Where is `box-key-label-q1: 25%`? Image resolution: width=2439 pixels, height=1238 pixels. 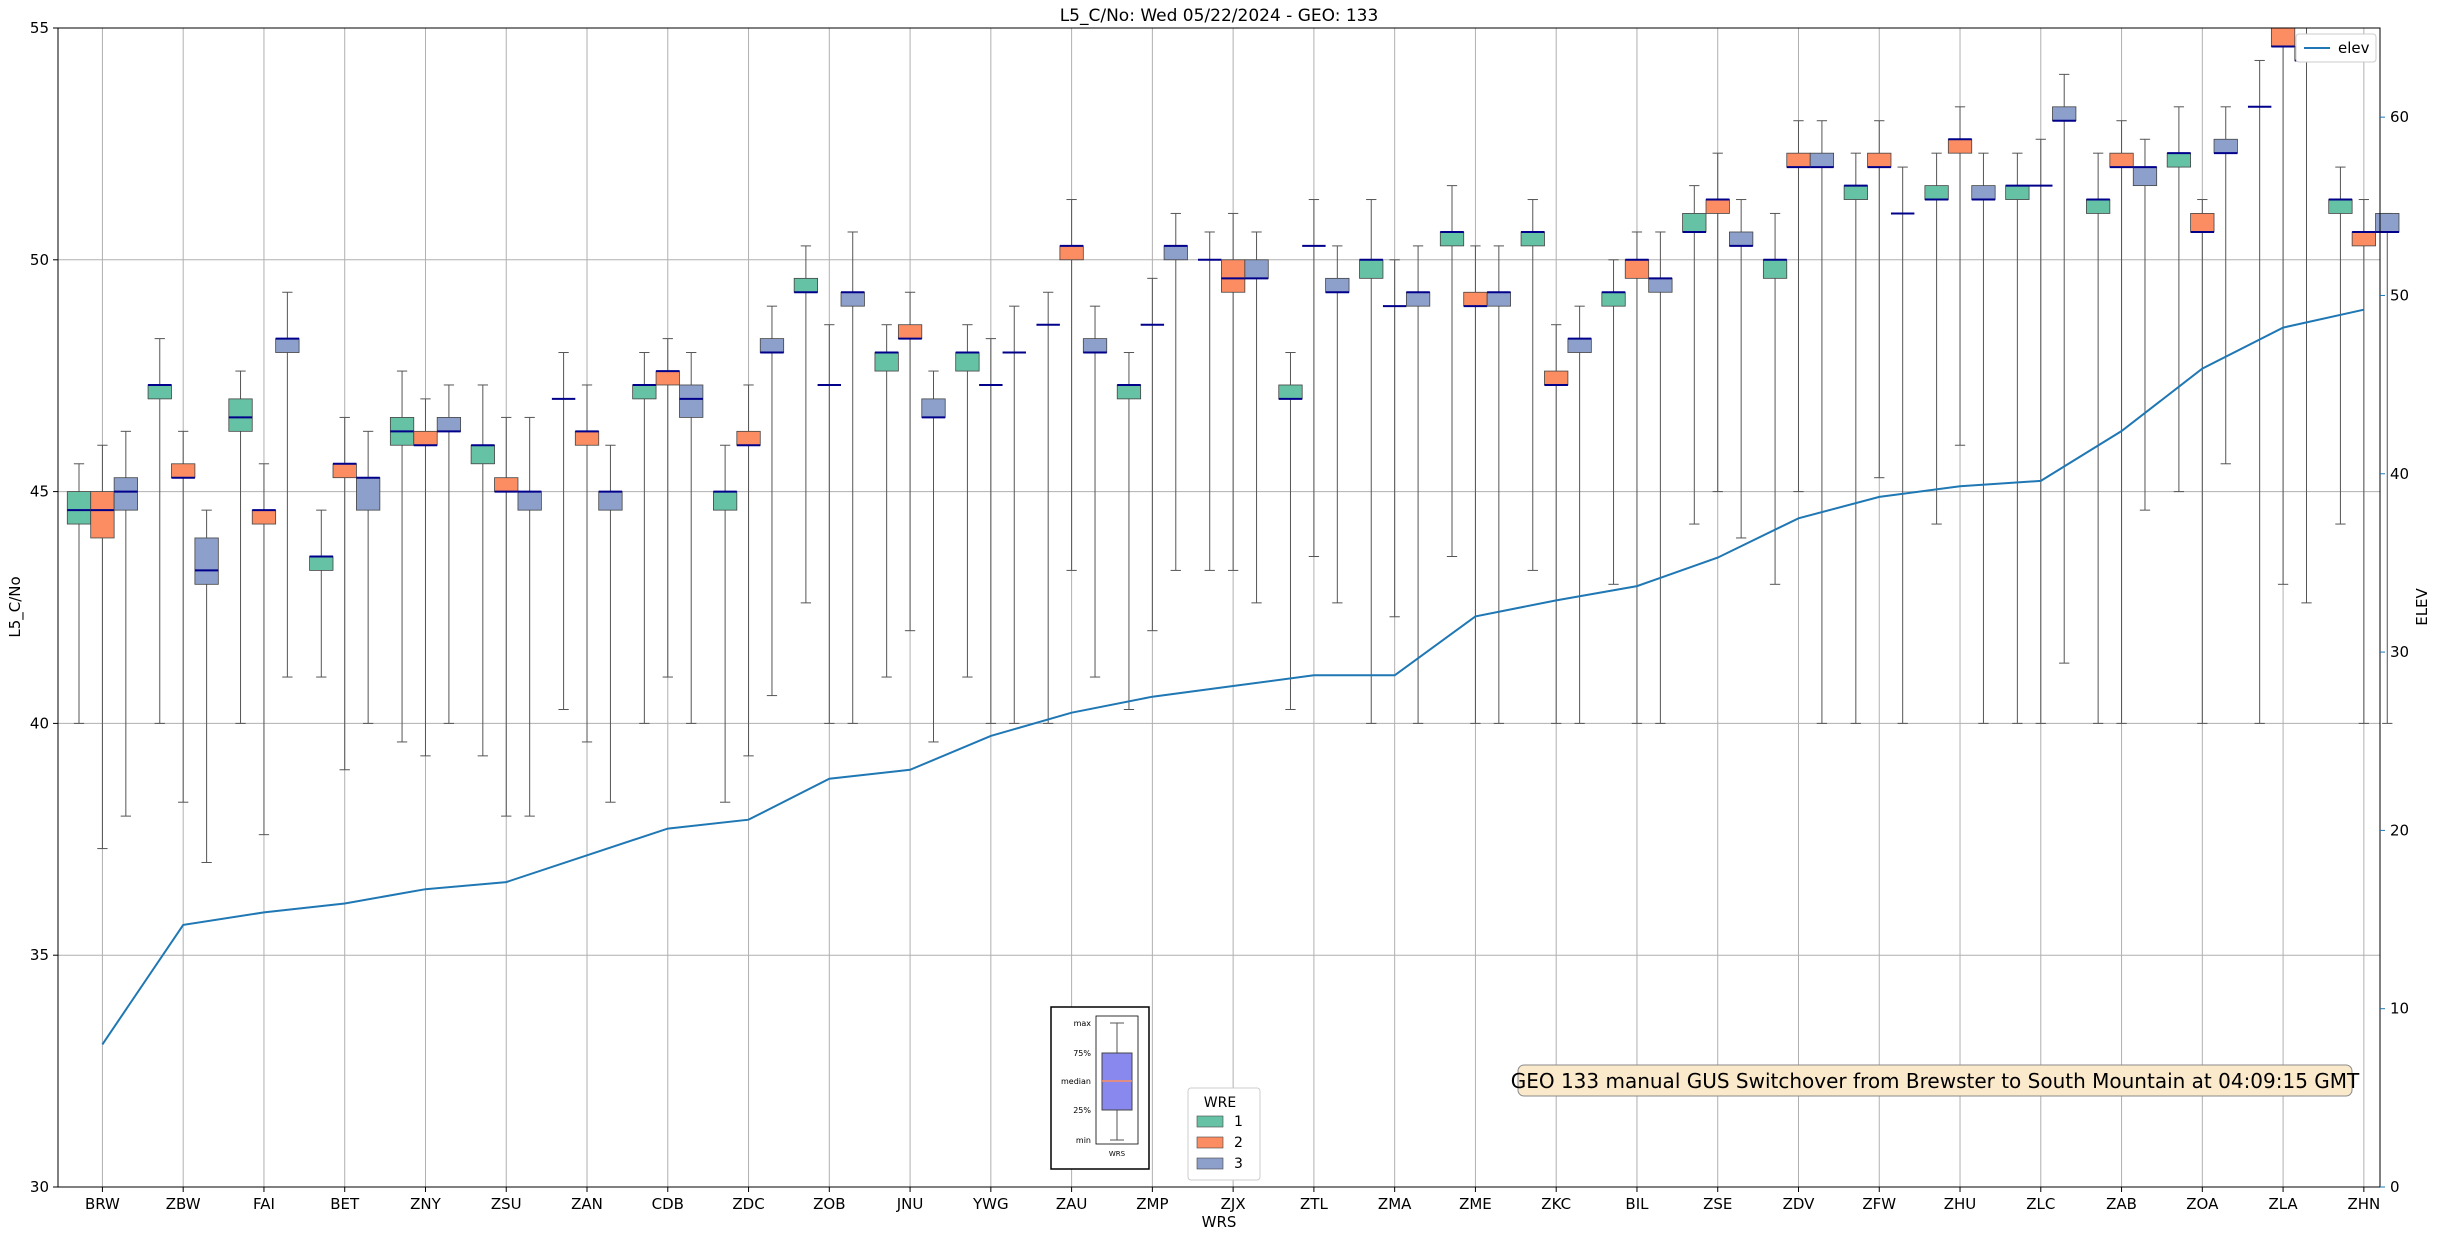
box-key-label-q1: 25% is located at coordinates (1082, 1110).